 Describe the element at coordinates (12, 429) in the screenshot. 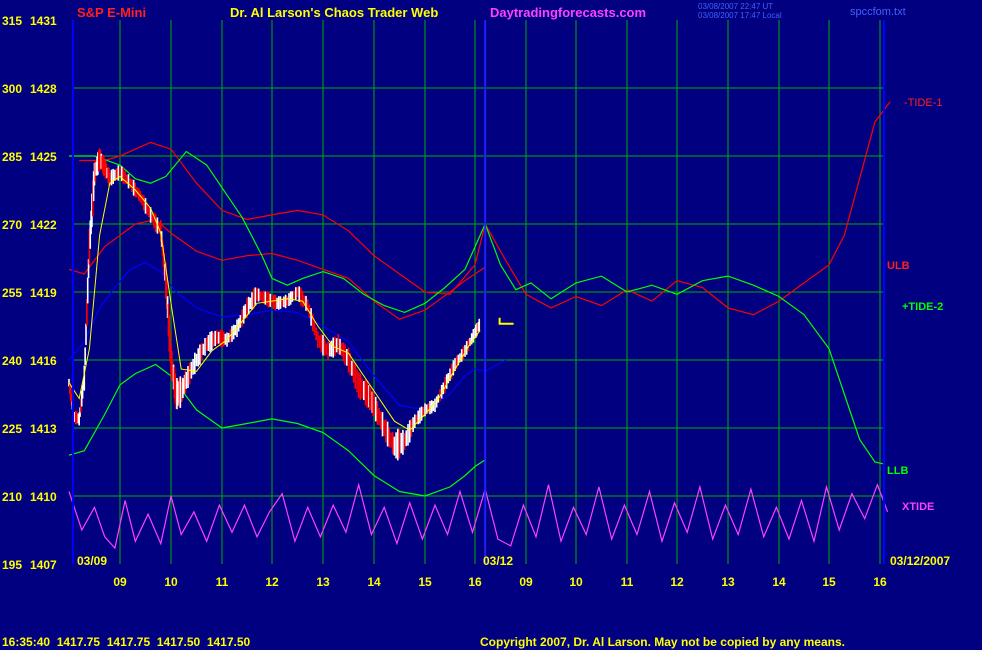

I see `y-tick-label-left: 225` at that location.